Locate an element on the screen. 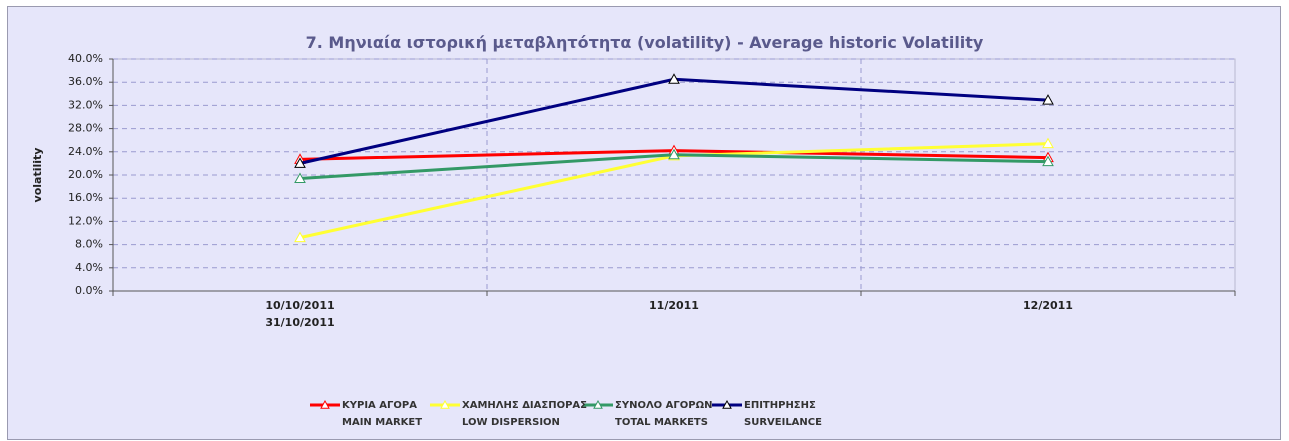 The image size is (1289, 441). y-tick-label: 28.0% is located at coordinates (85, 128).